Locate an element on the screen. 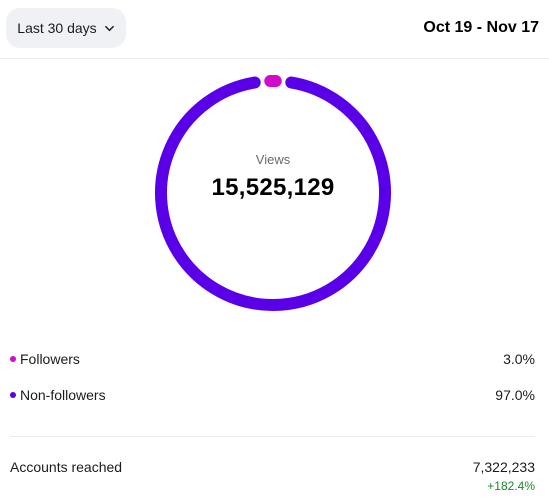  accounts-reached-delta: +182.4% is located at coordinates (511, 486).